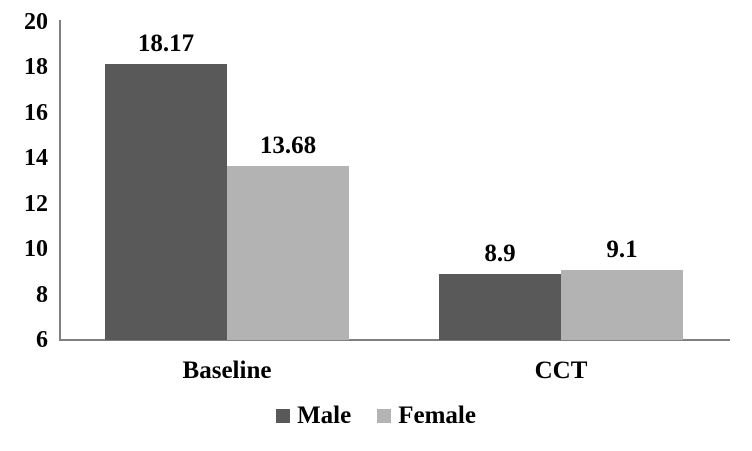 The height and width of the screenshot is (451, 752). Describe the element at coordinates (622, 249) in the screenshot. I see `bar-value-label: 9.1` at that location.